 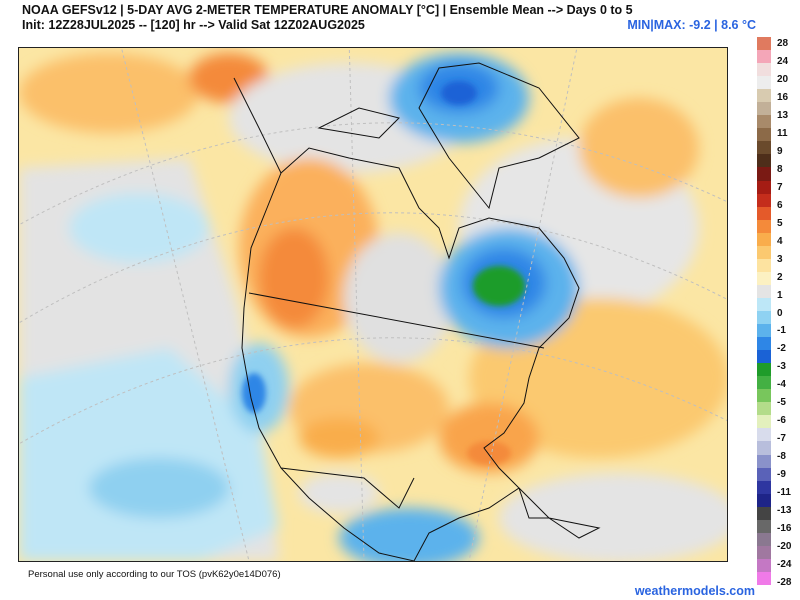 I want to click on legend-label: 7, so click(x=780, y=187).